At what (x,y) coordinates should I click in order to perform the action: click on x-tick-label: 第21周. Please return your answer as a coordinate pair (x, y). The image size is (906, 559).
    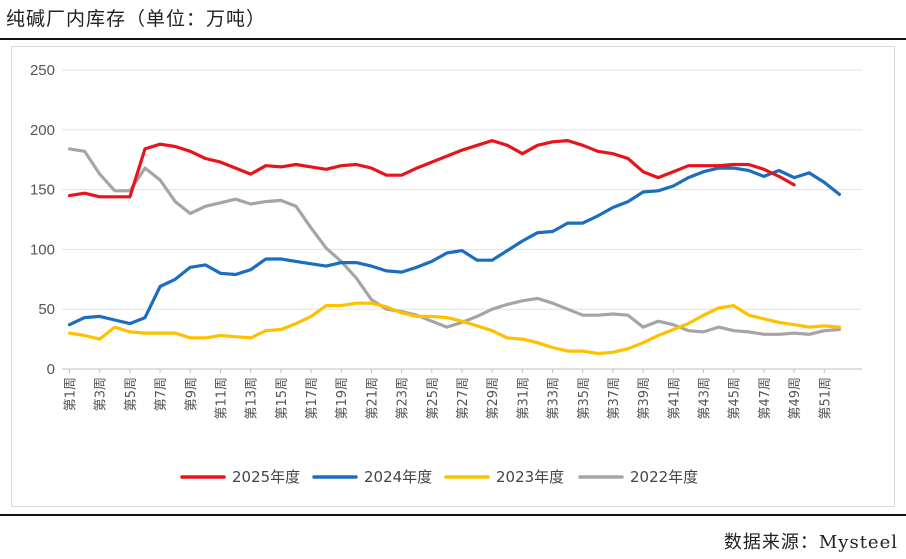
    Looking at the image, I should click on (372, 398).